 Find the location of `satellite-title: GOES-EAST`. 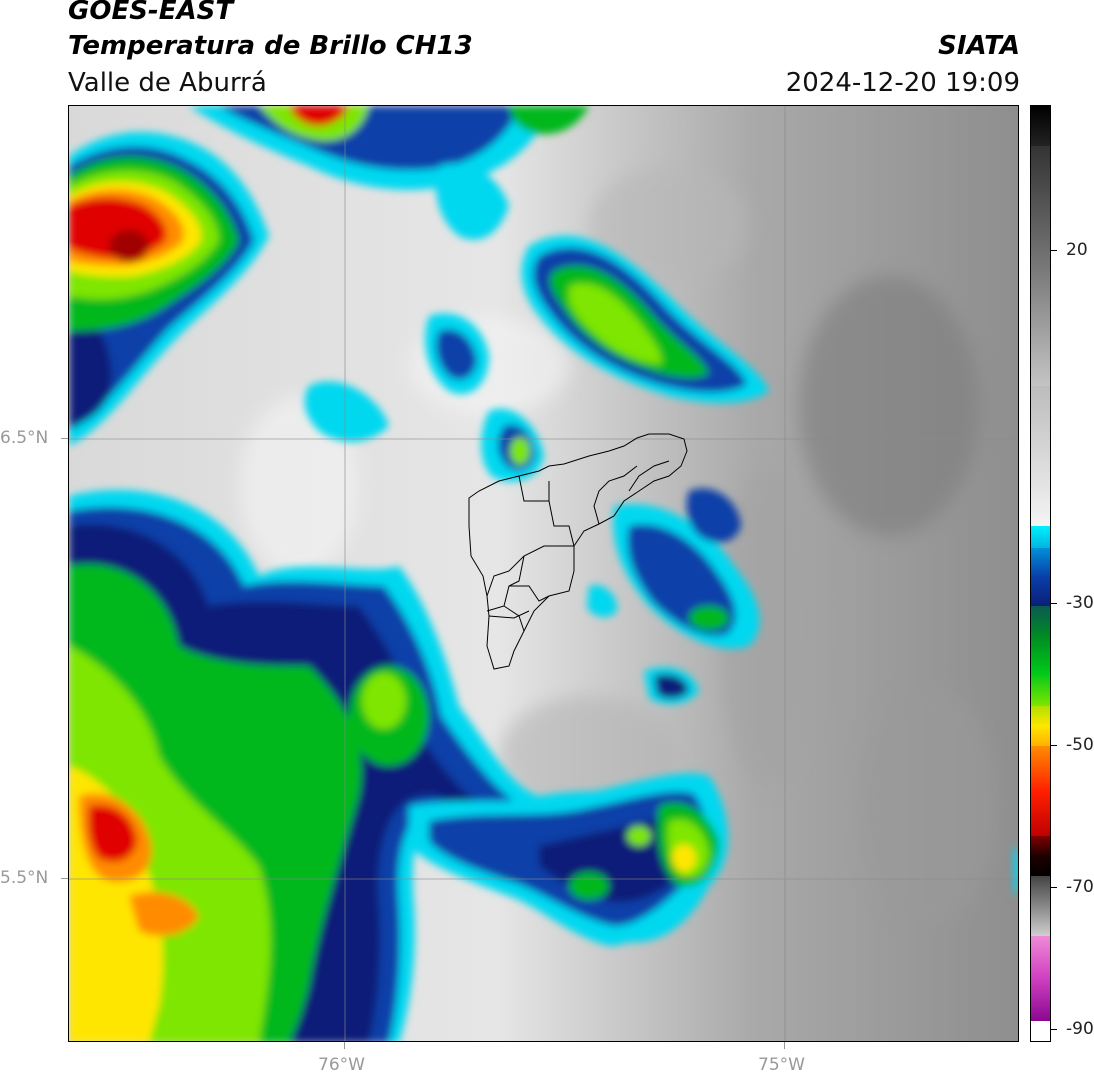

satellite-title: GOES-EAST is located at coordinates (151, 13).